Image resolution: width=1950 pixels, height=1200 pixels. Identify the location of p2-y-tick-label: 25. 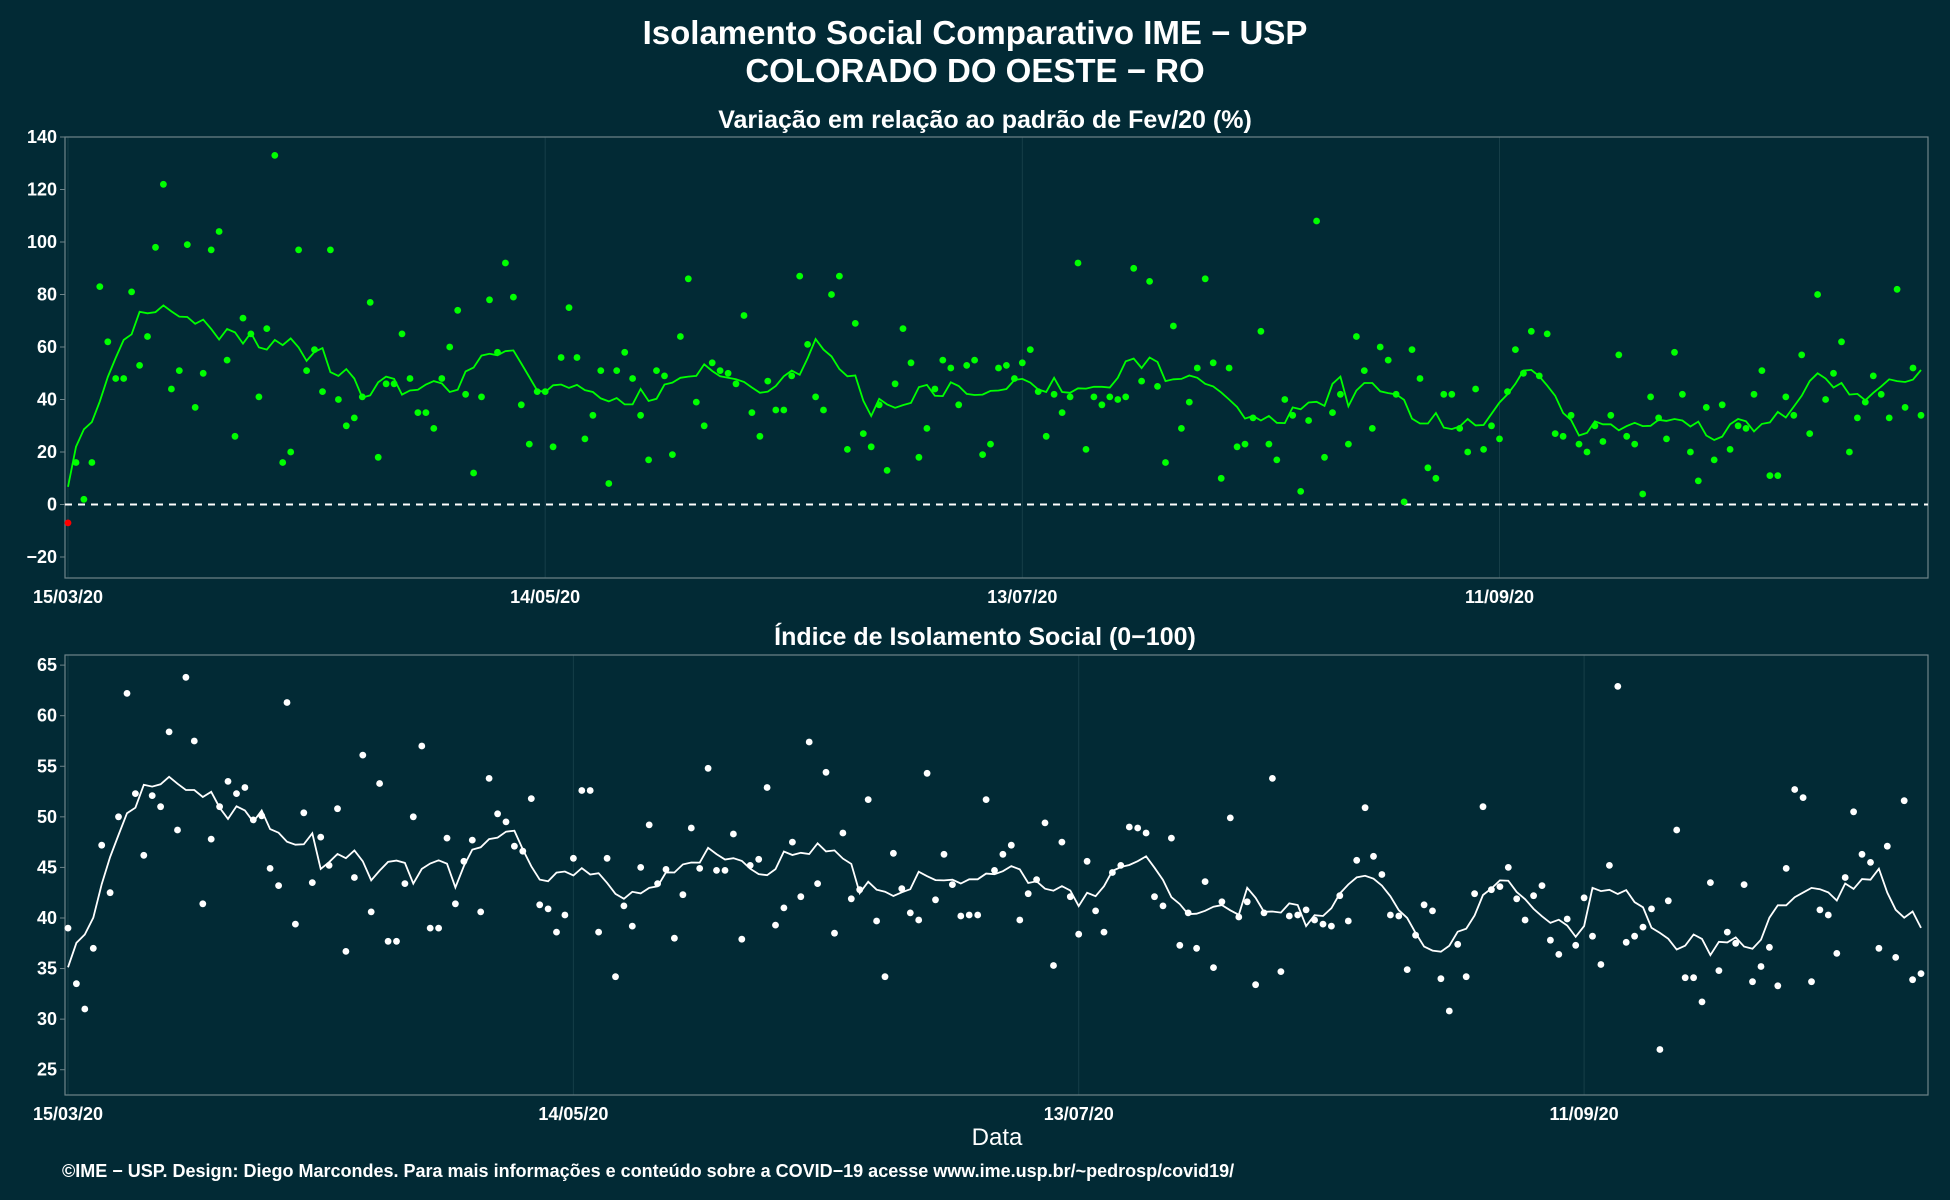
(47, 1070).